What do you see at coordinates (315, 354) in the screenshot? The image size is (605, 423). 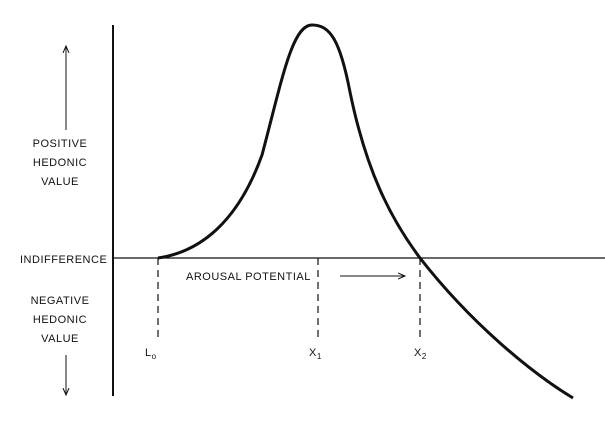 I see `point-label: X1` at bounding box center [315, 354].